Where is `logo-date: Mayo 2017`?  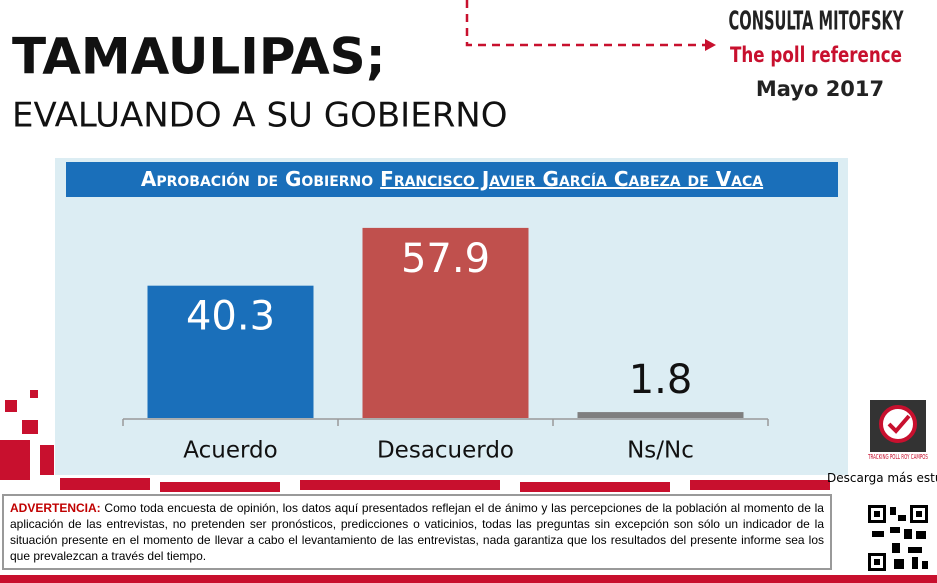 logo-date: Mayo 2017 is located at coordinates (820, 89).